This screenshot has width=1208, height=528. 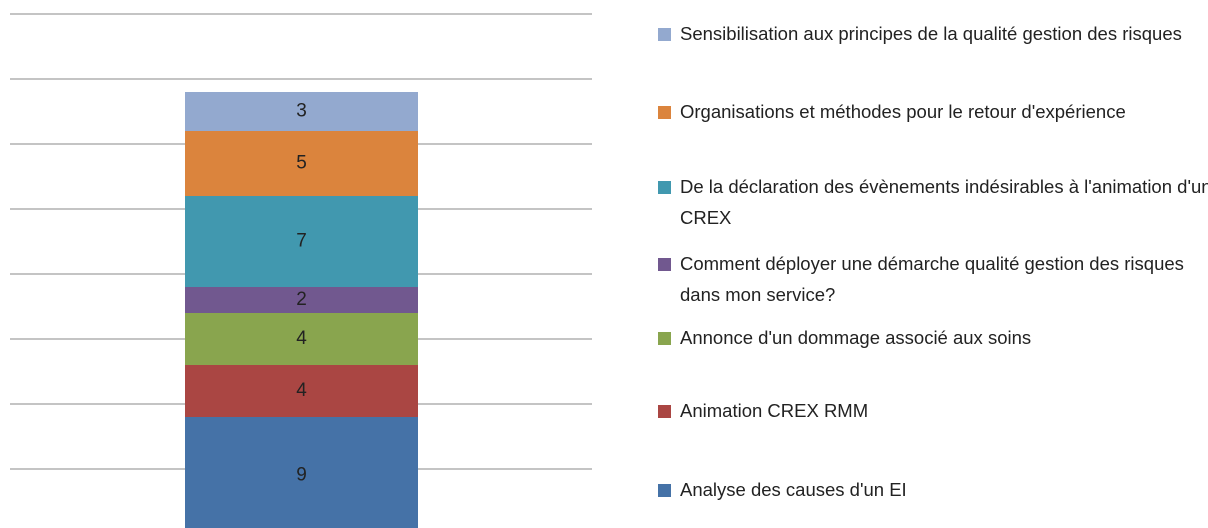 I want to click on legend-item: Analyse des causes d'un EI, so click(x=933, y=489).